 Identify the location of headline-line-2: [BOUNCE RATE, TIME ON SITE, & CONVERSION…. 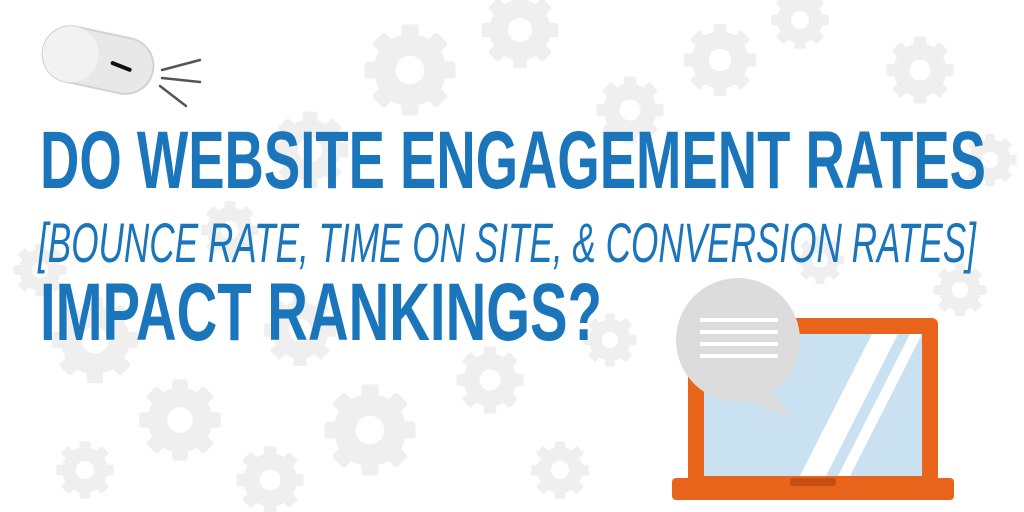
(507, 242).